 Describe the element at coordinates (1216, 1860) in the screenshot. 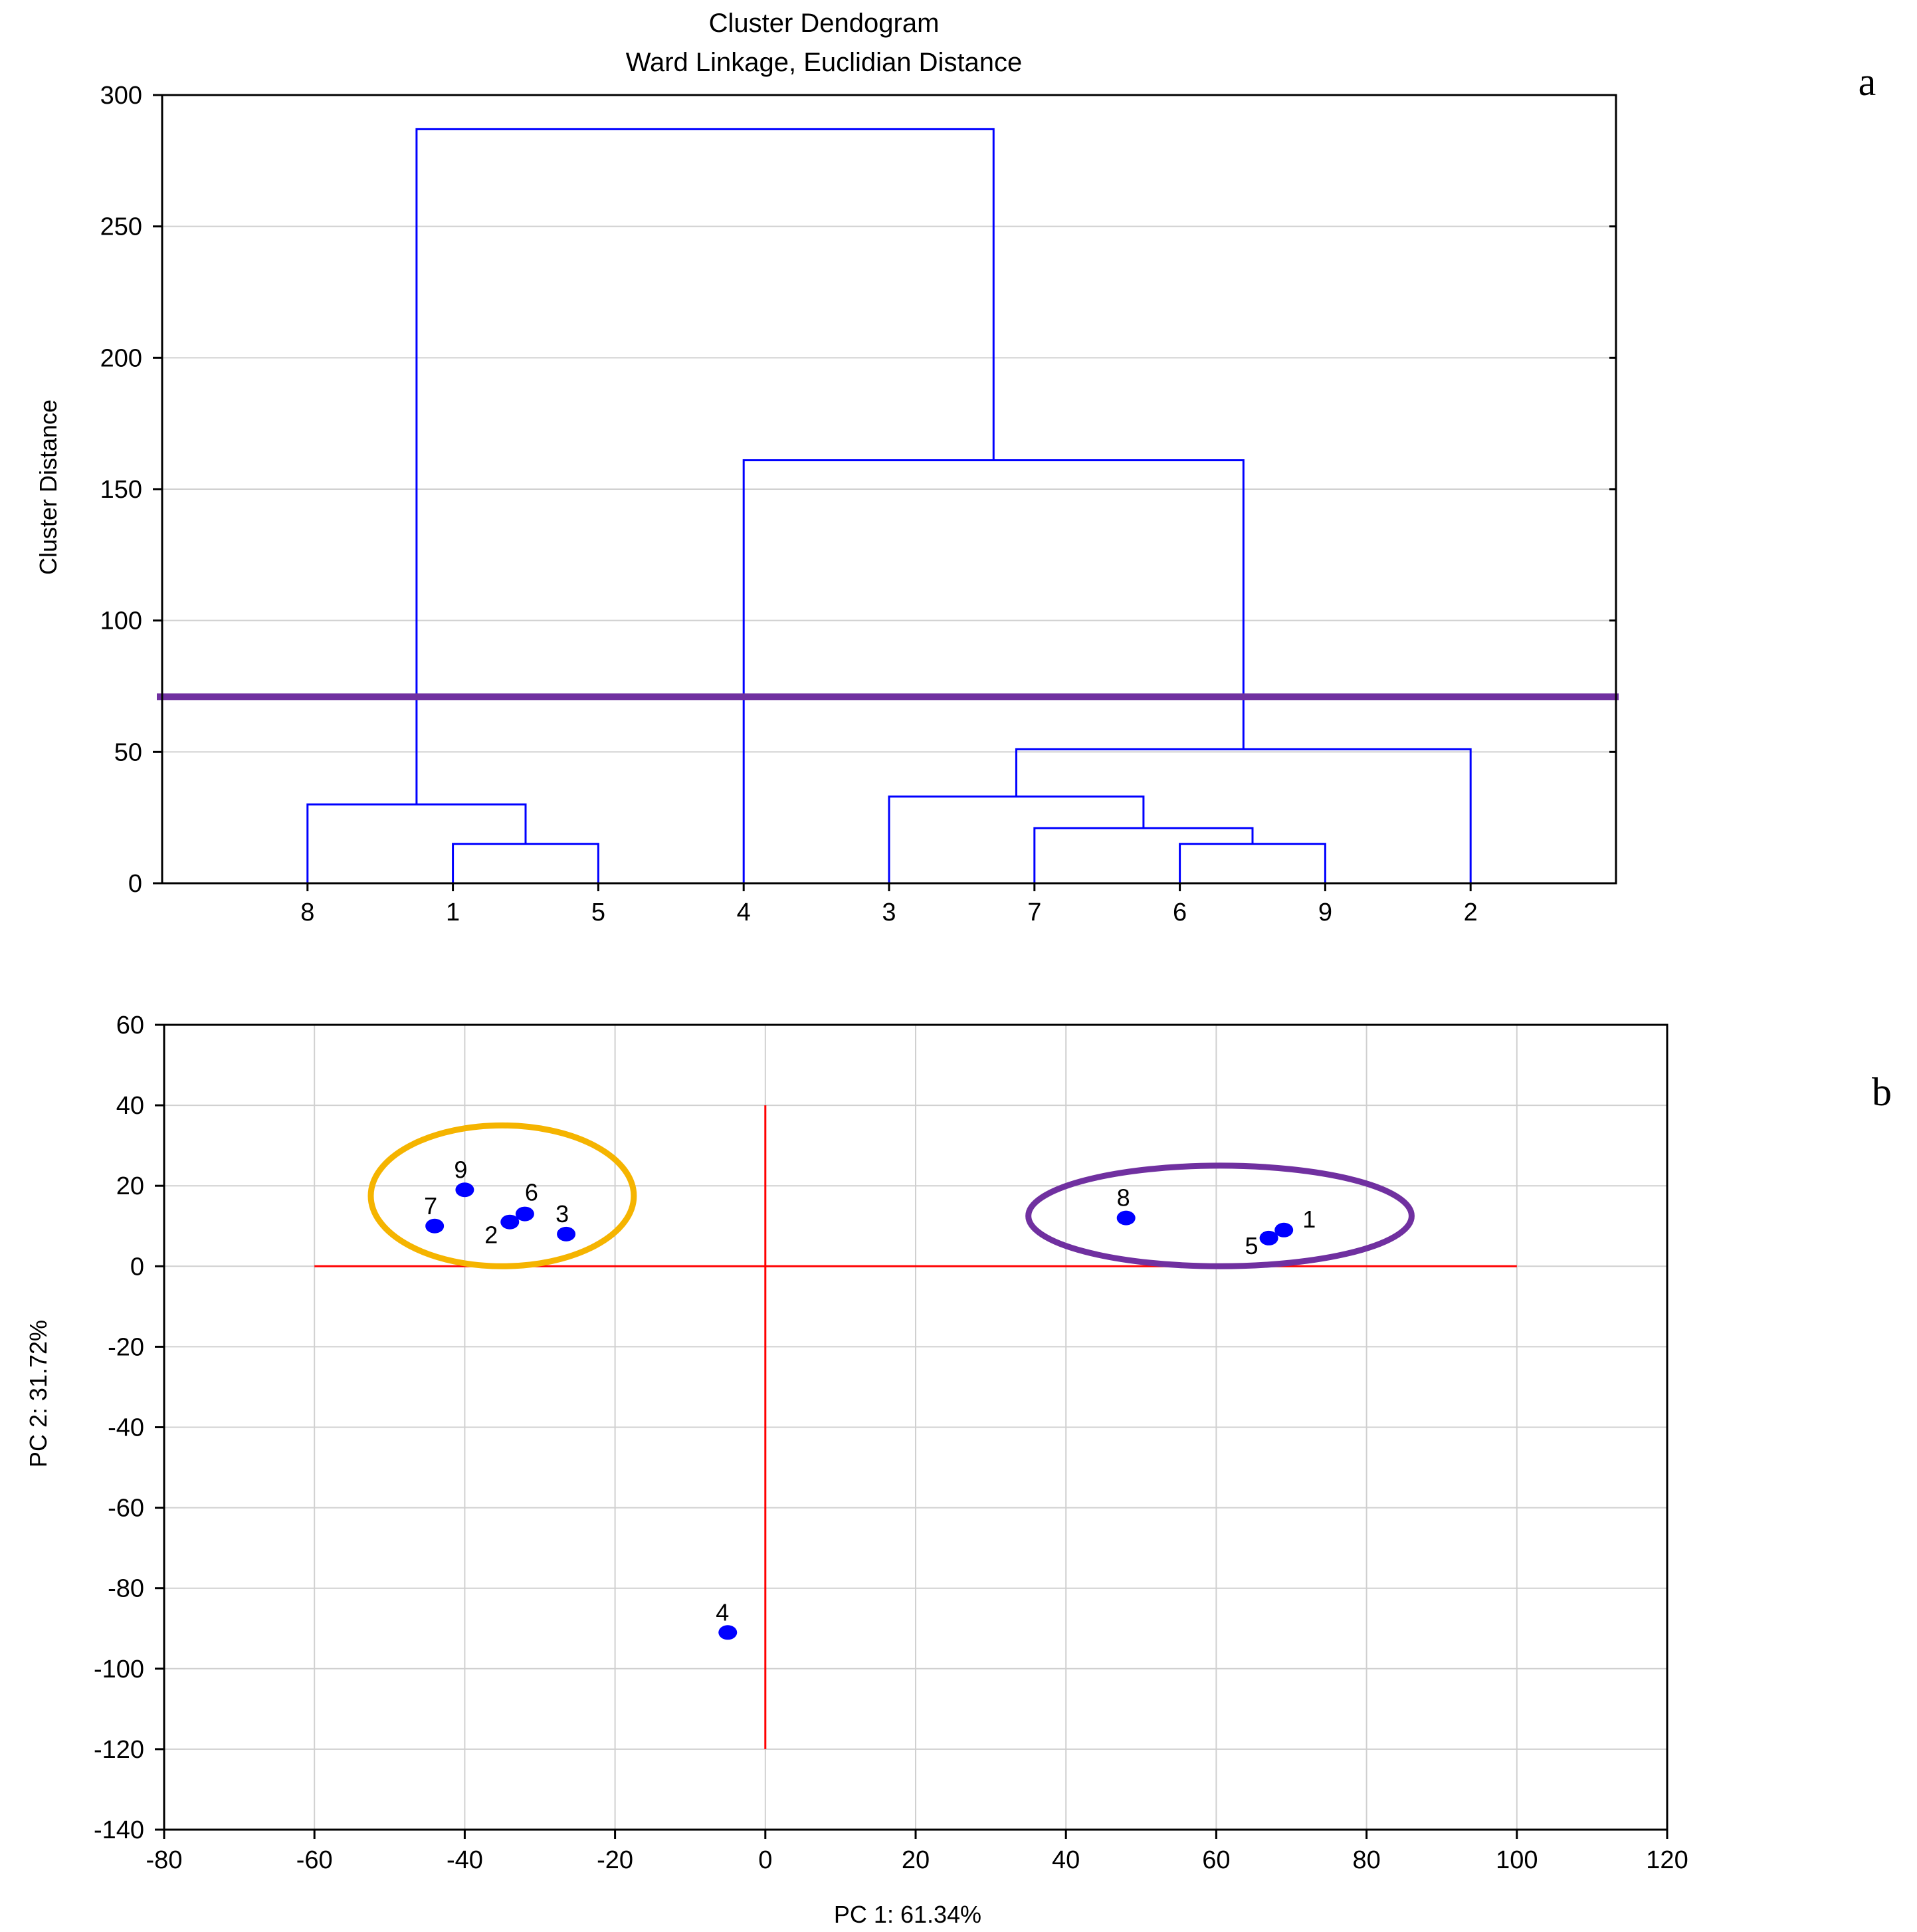

I see `pca-x-tick-label: 60` at that location.